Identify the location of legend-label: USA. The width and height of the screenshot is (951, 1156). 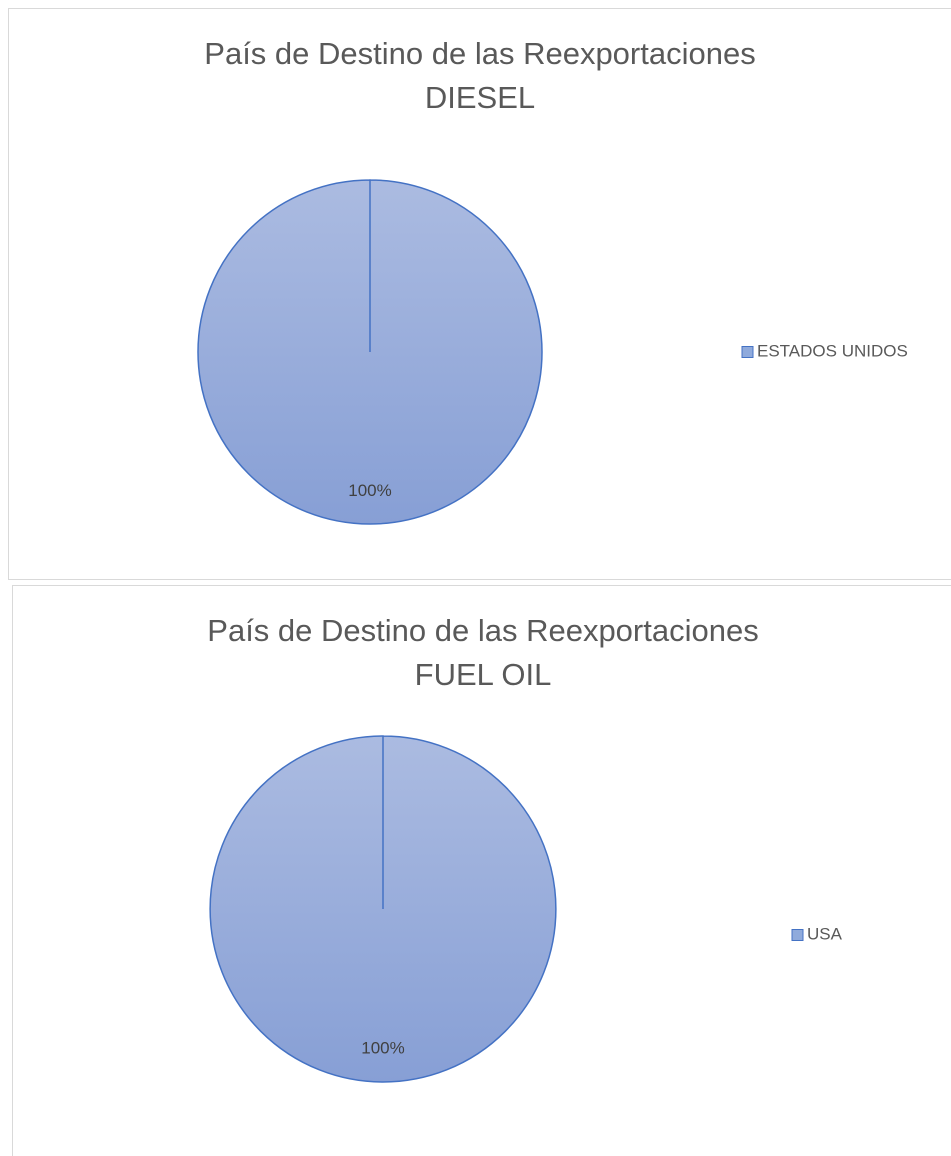
(825, 933).